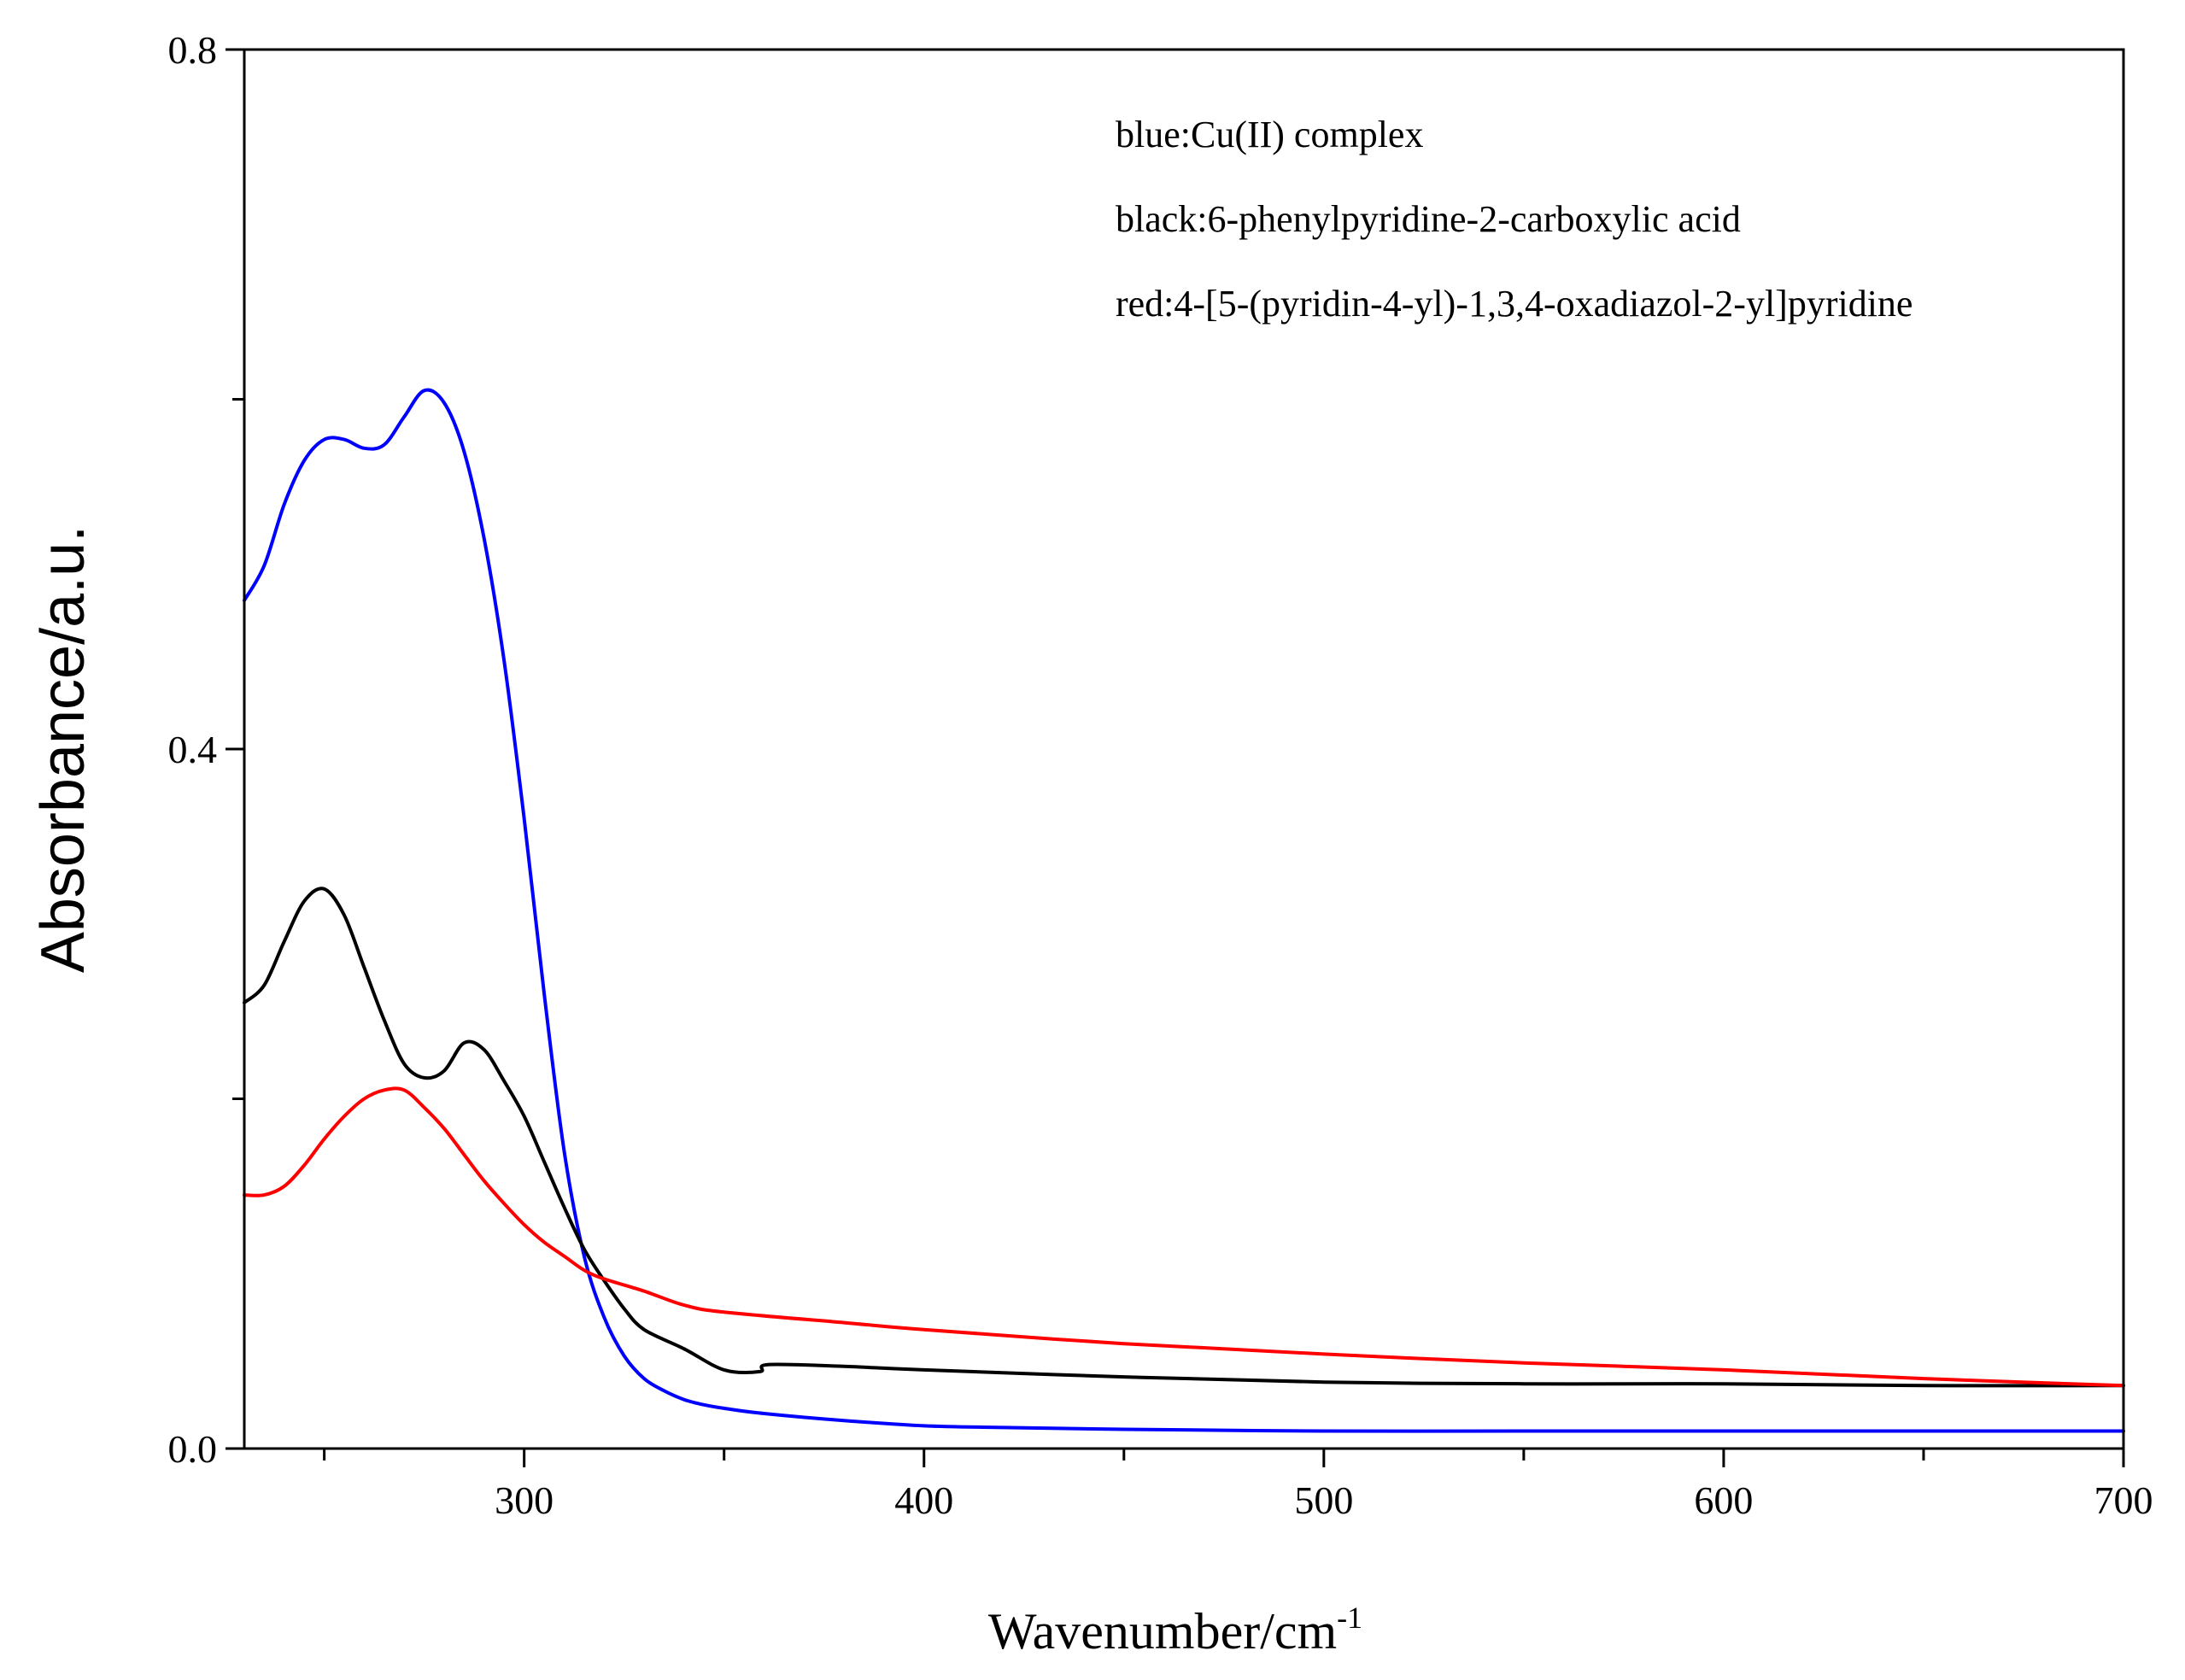  Describe the element at coordinates (923, 1500) in the screenshot. I see `x-tick-label: 400` at that location.